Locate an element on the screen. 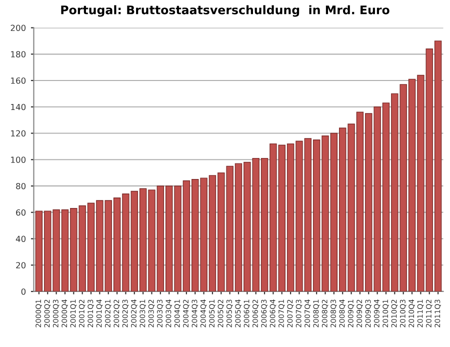 The height and width of the screenshot is (347, 450). chart-title: Portugal: Bruttostaatsverschuldung in Mrd. Euro is located at coordinates (225, 11).